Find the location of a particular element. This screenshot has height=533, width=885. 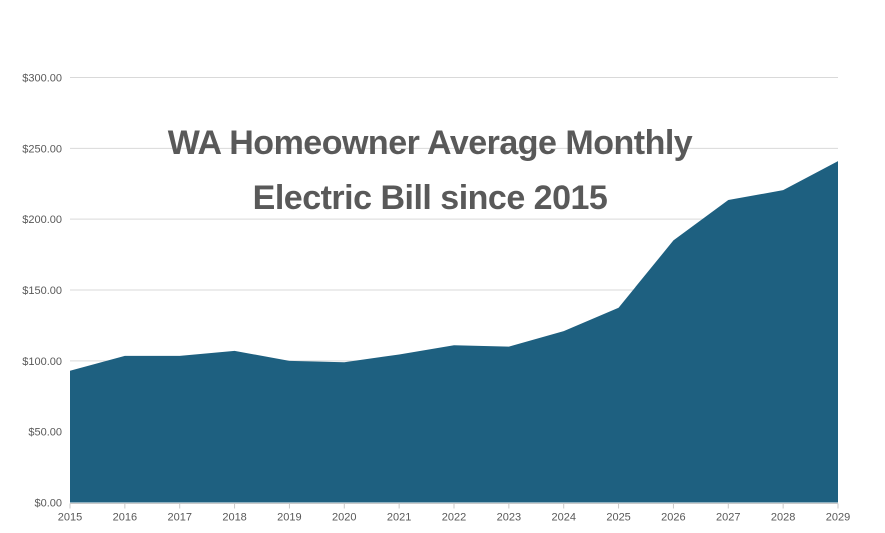

x-tick-label: 2028 is located at coordinates (783, 518).